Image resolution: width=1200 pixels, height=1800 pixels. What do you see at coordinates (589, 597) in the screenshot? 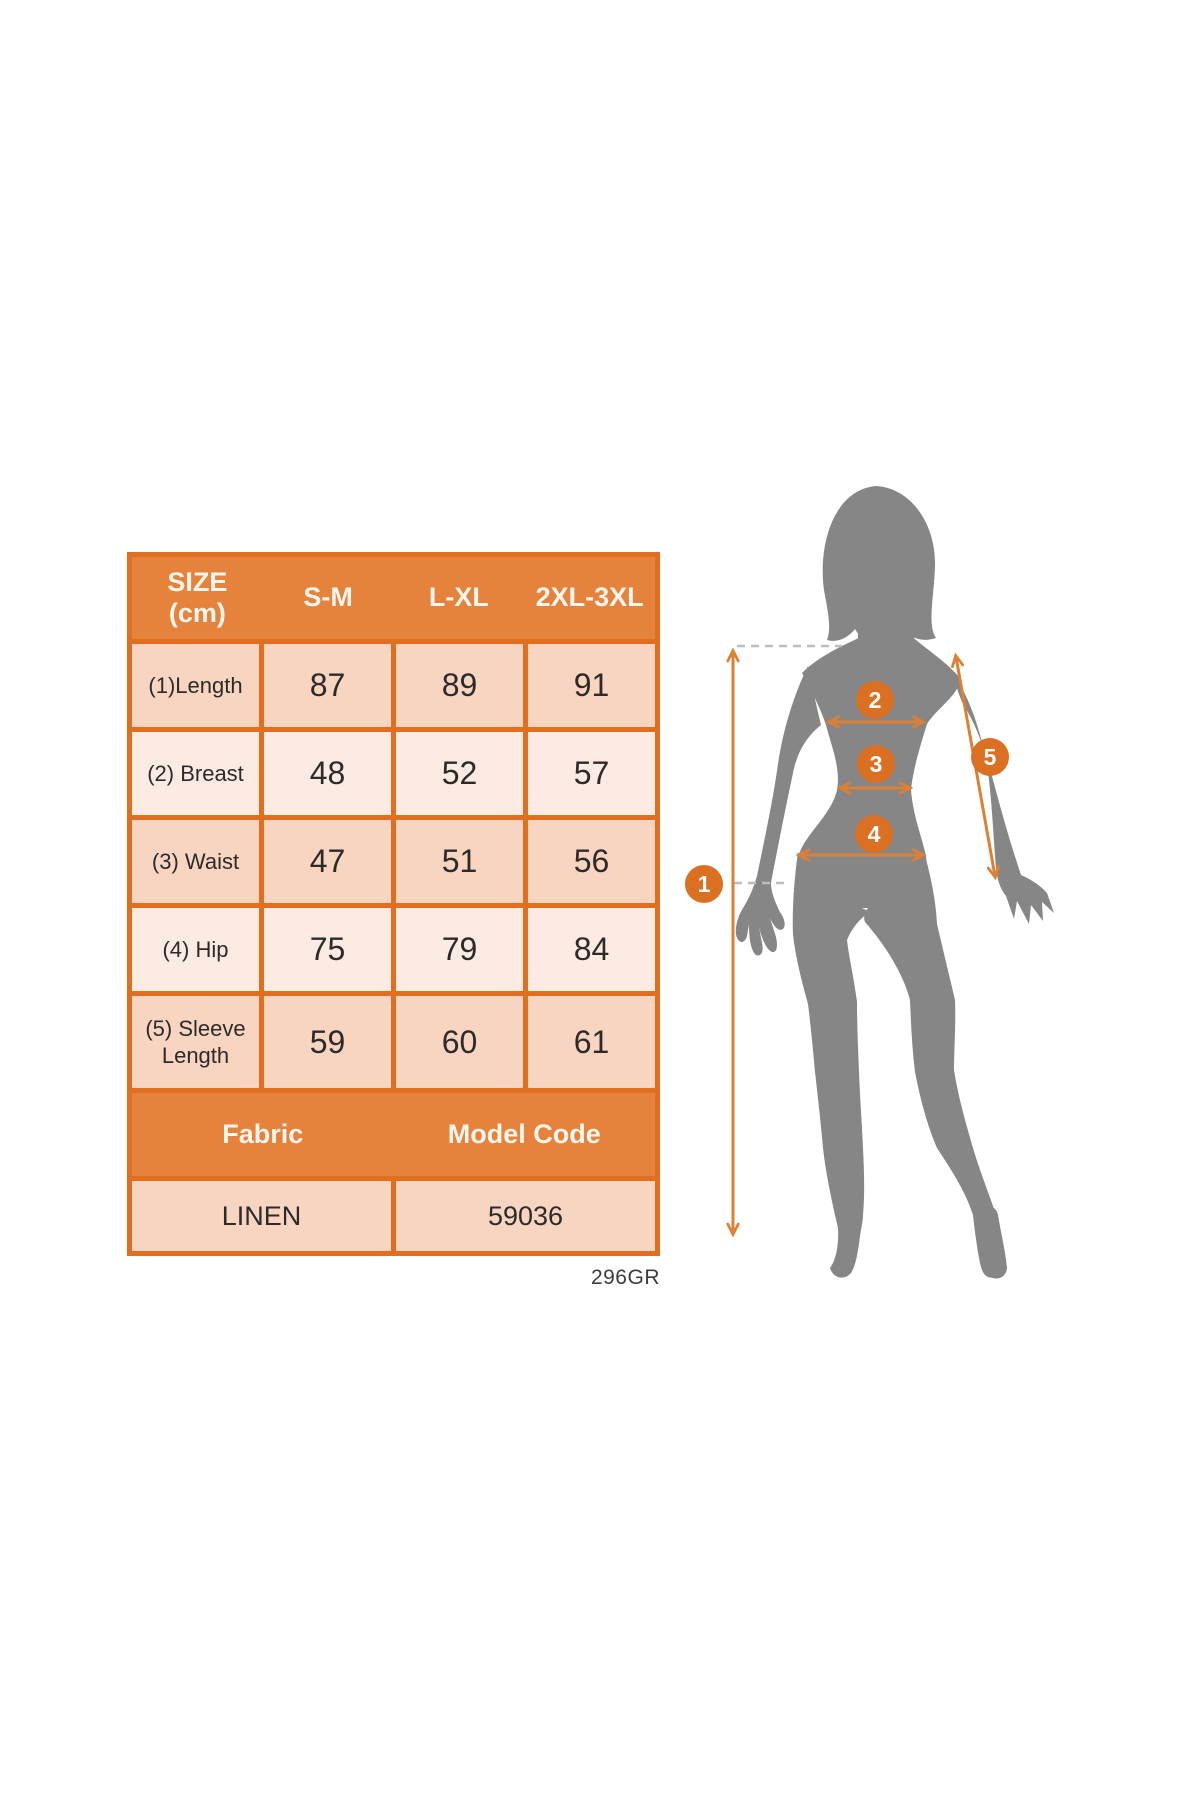
I see `header-col-2xl3xl: 2XL-3XL` at bounding box center [589, 597].